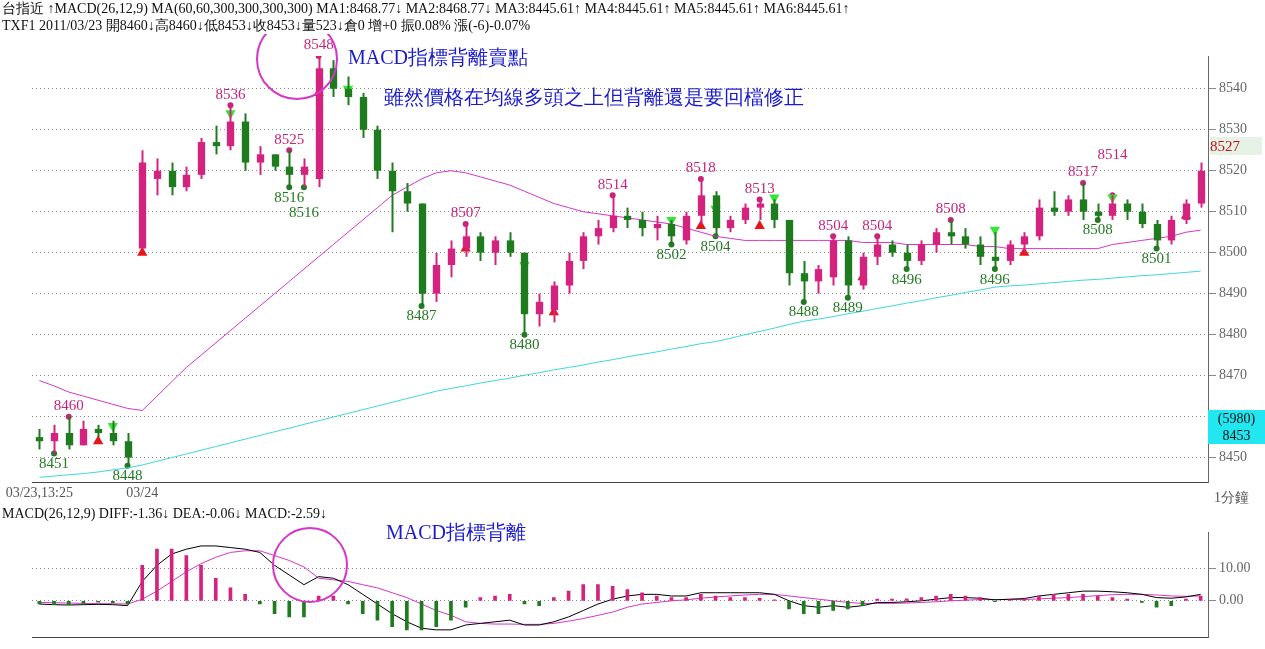 The width and height of the screenshot is (1265, 649). Describe the element at coordinates (1233, 375) in the screenshot. I see `y-tick-label: 8470` at that location.